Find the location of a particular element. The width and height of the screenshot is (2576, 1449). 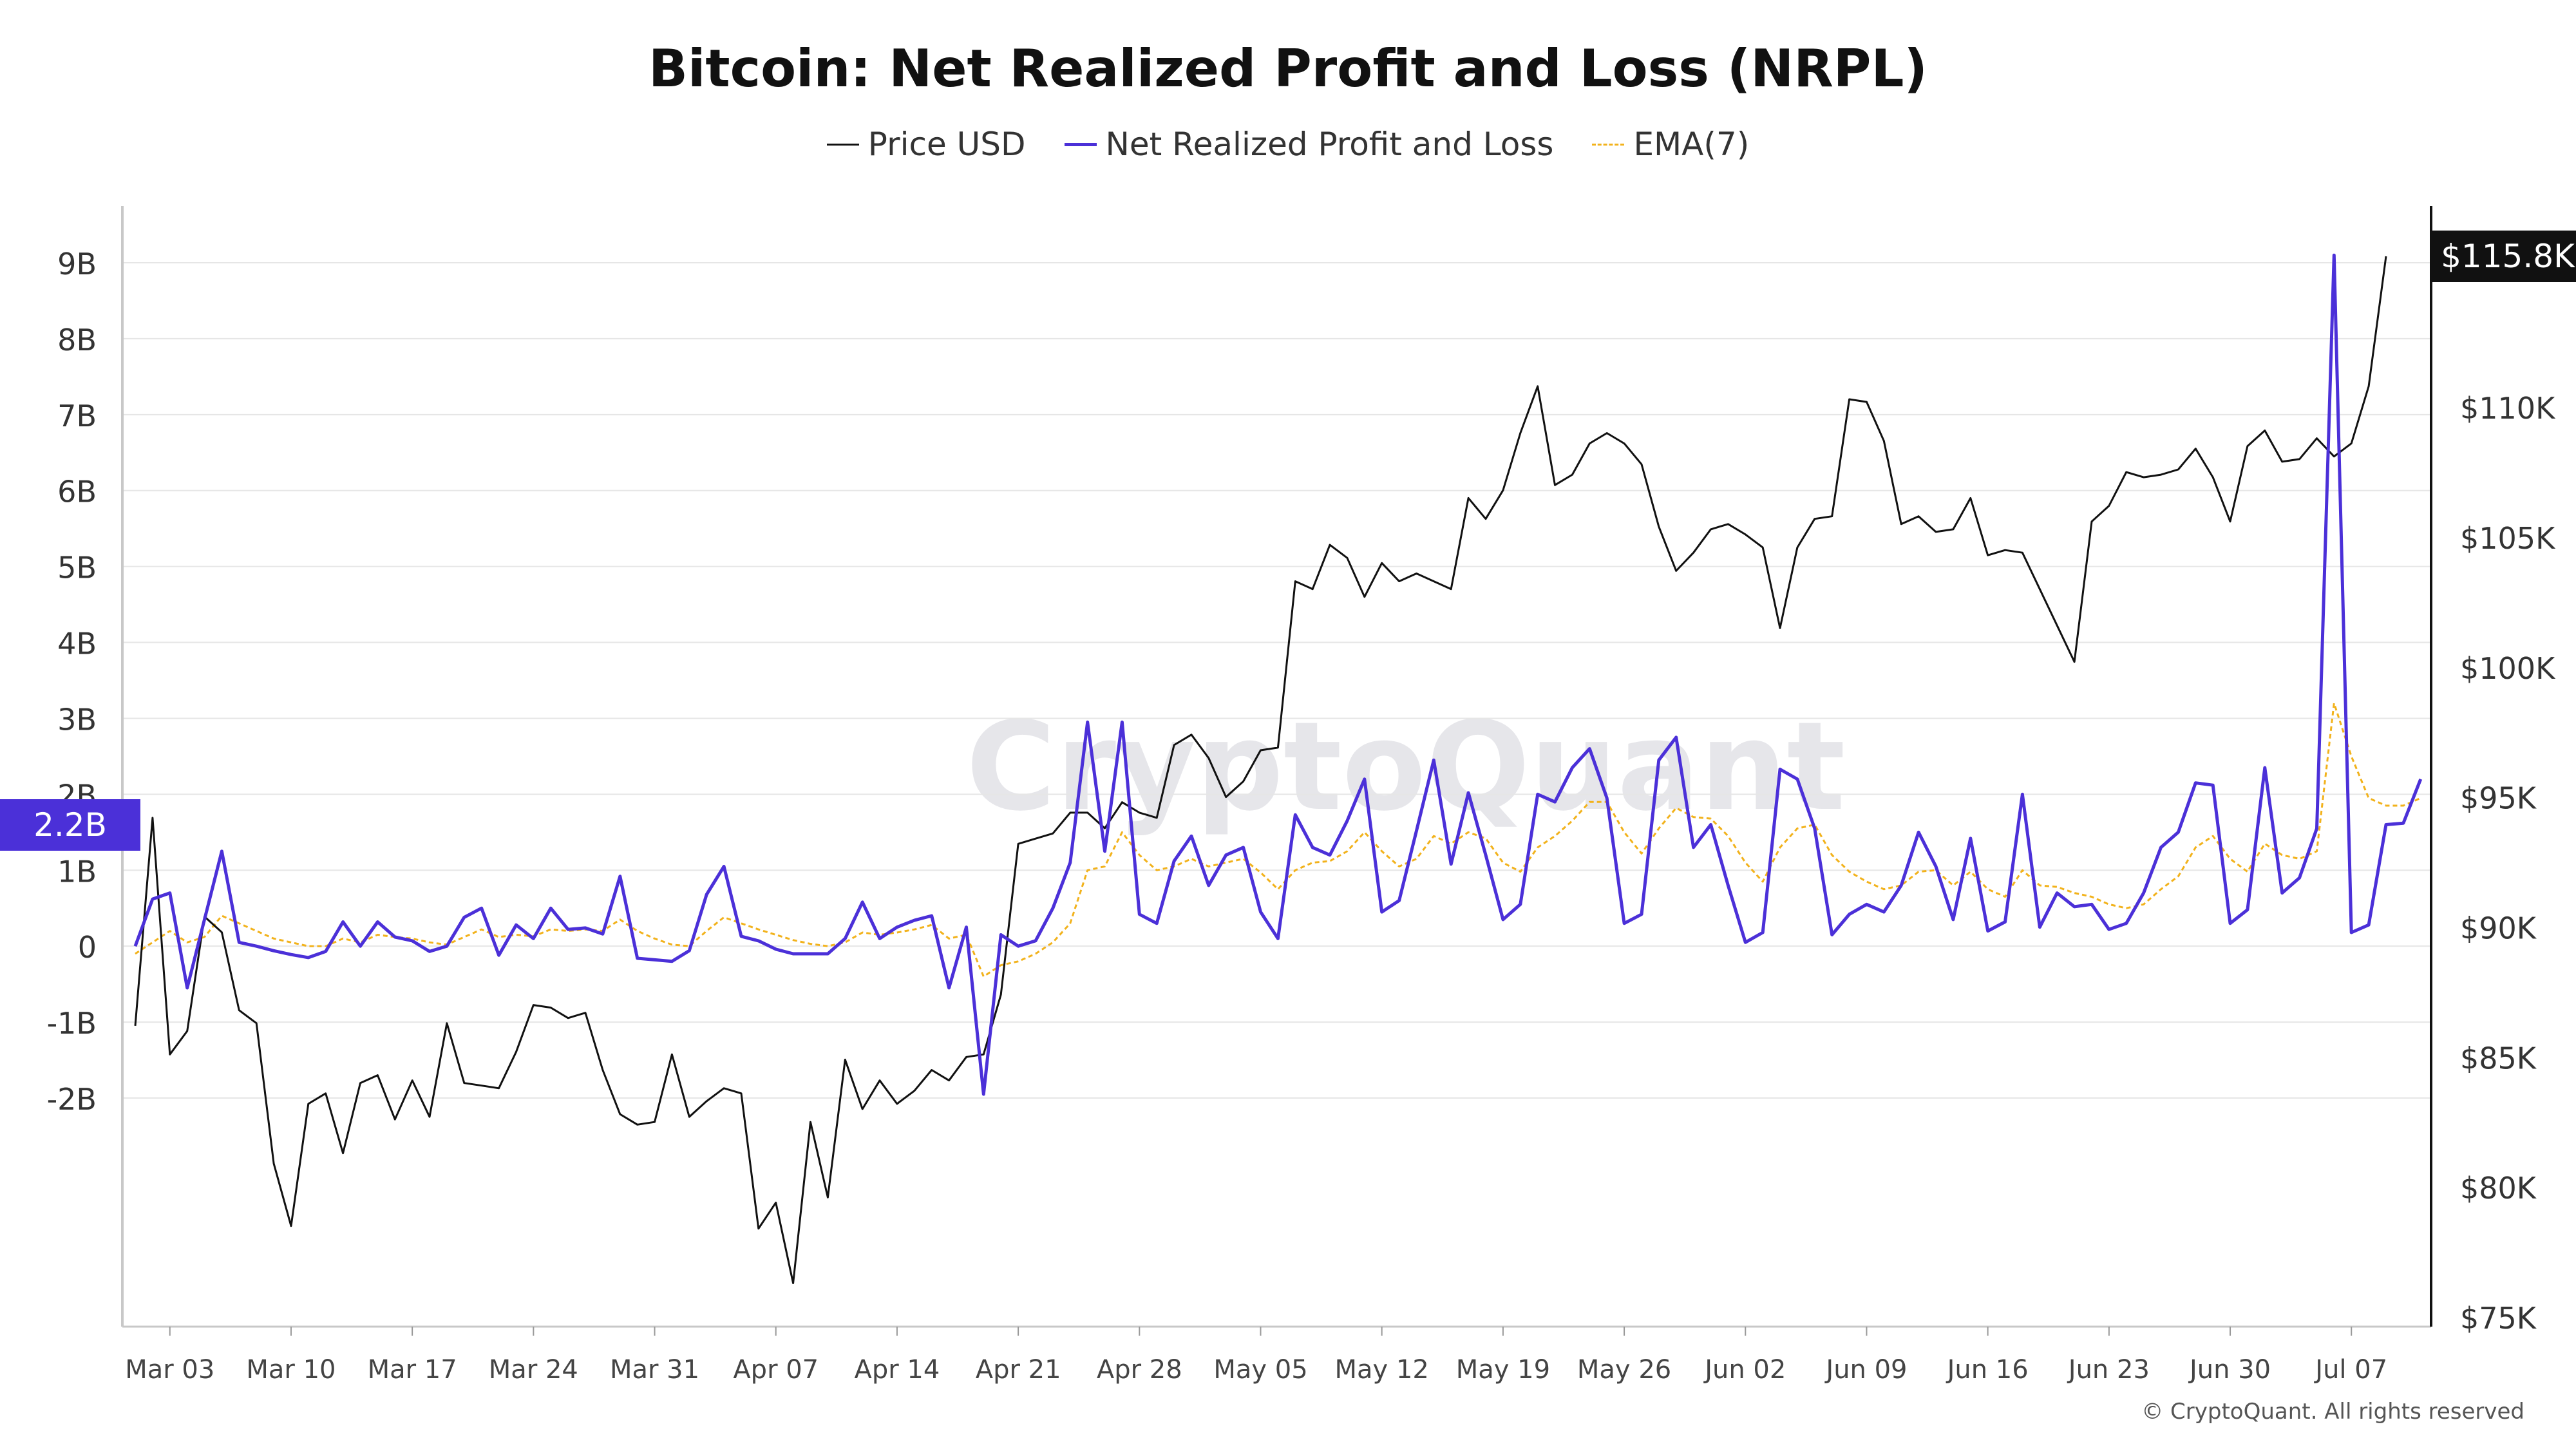

right-axis-tick-label: $105K is located at coordinates (2508, 538).